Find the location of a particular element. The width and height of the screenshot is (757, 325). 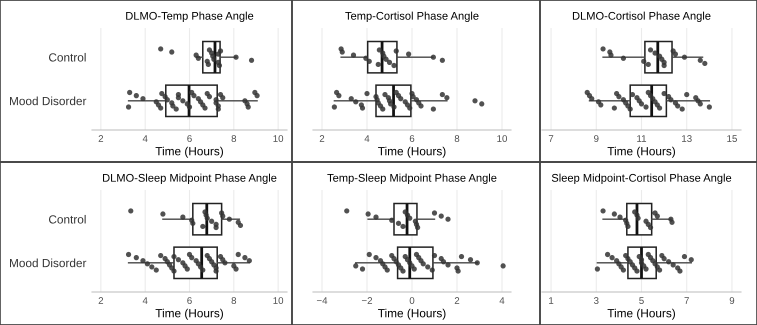

x-tick-label: 13 is located at coordinates (687, 138).